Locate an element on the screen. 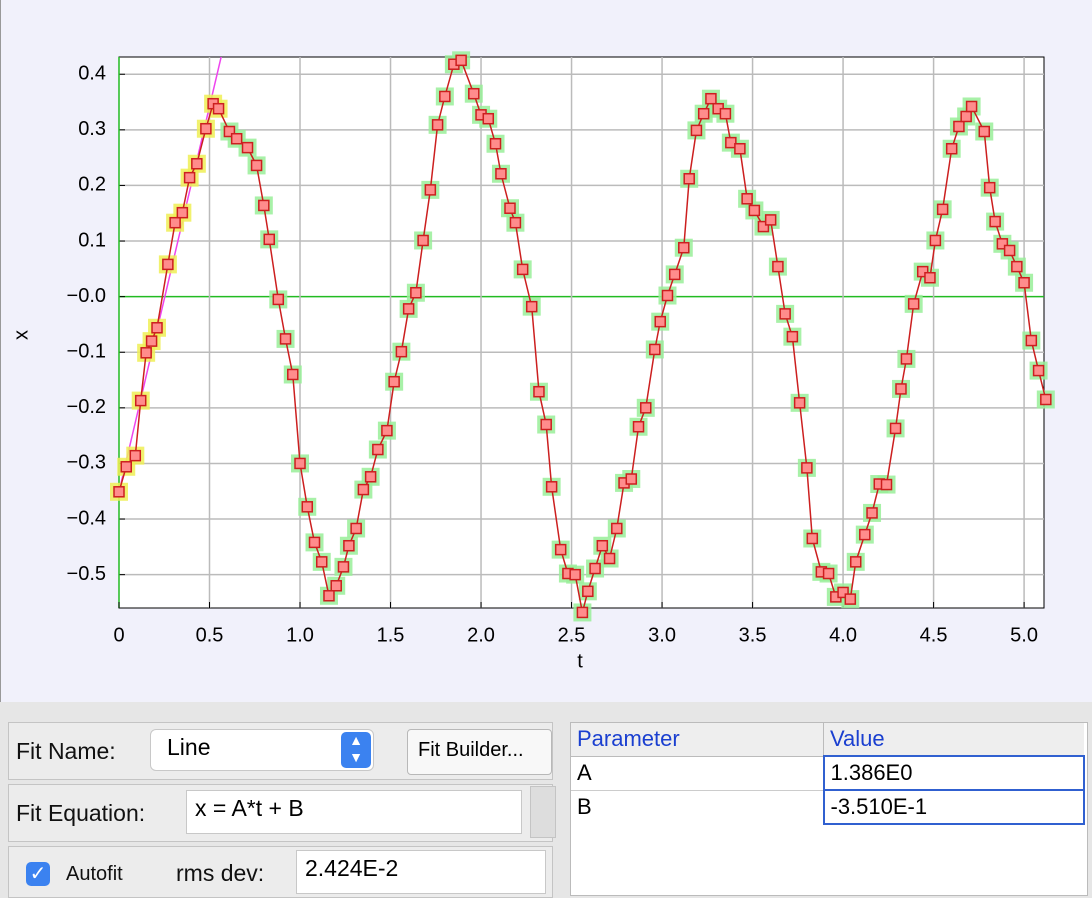 The width and height of the screenshot is (1092, 898). autofit-checkbox: ✓ is located at coordinates (38, 874).